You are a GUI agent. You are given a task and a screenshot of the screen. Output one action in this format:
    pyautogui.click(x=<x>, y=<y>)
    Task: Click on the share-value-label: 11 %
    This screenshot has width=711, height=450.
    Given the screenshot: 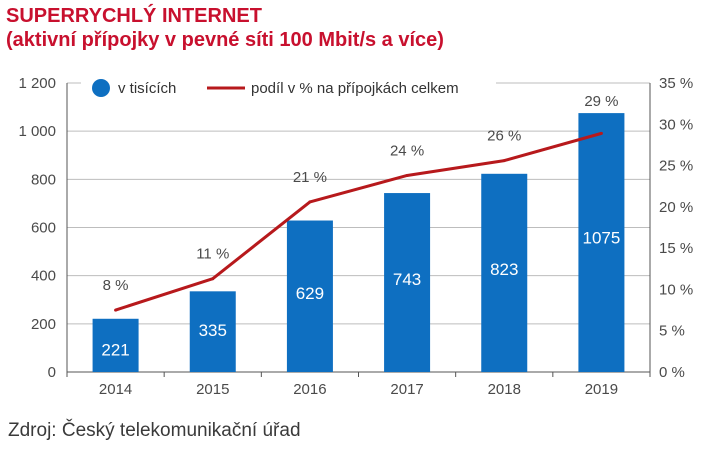 What is the action you would take?
    pyautogui.click(x=212, y=254)
    